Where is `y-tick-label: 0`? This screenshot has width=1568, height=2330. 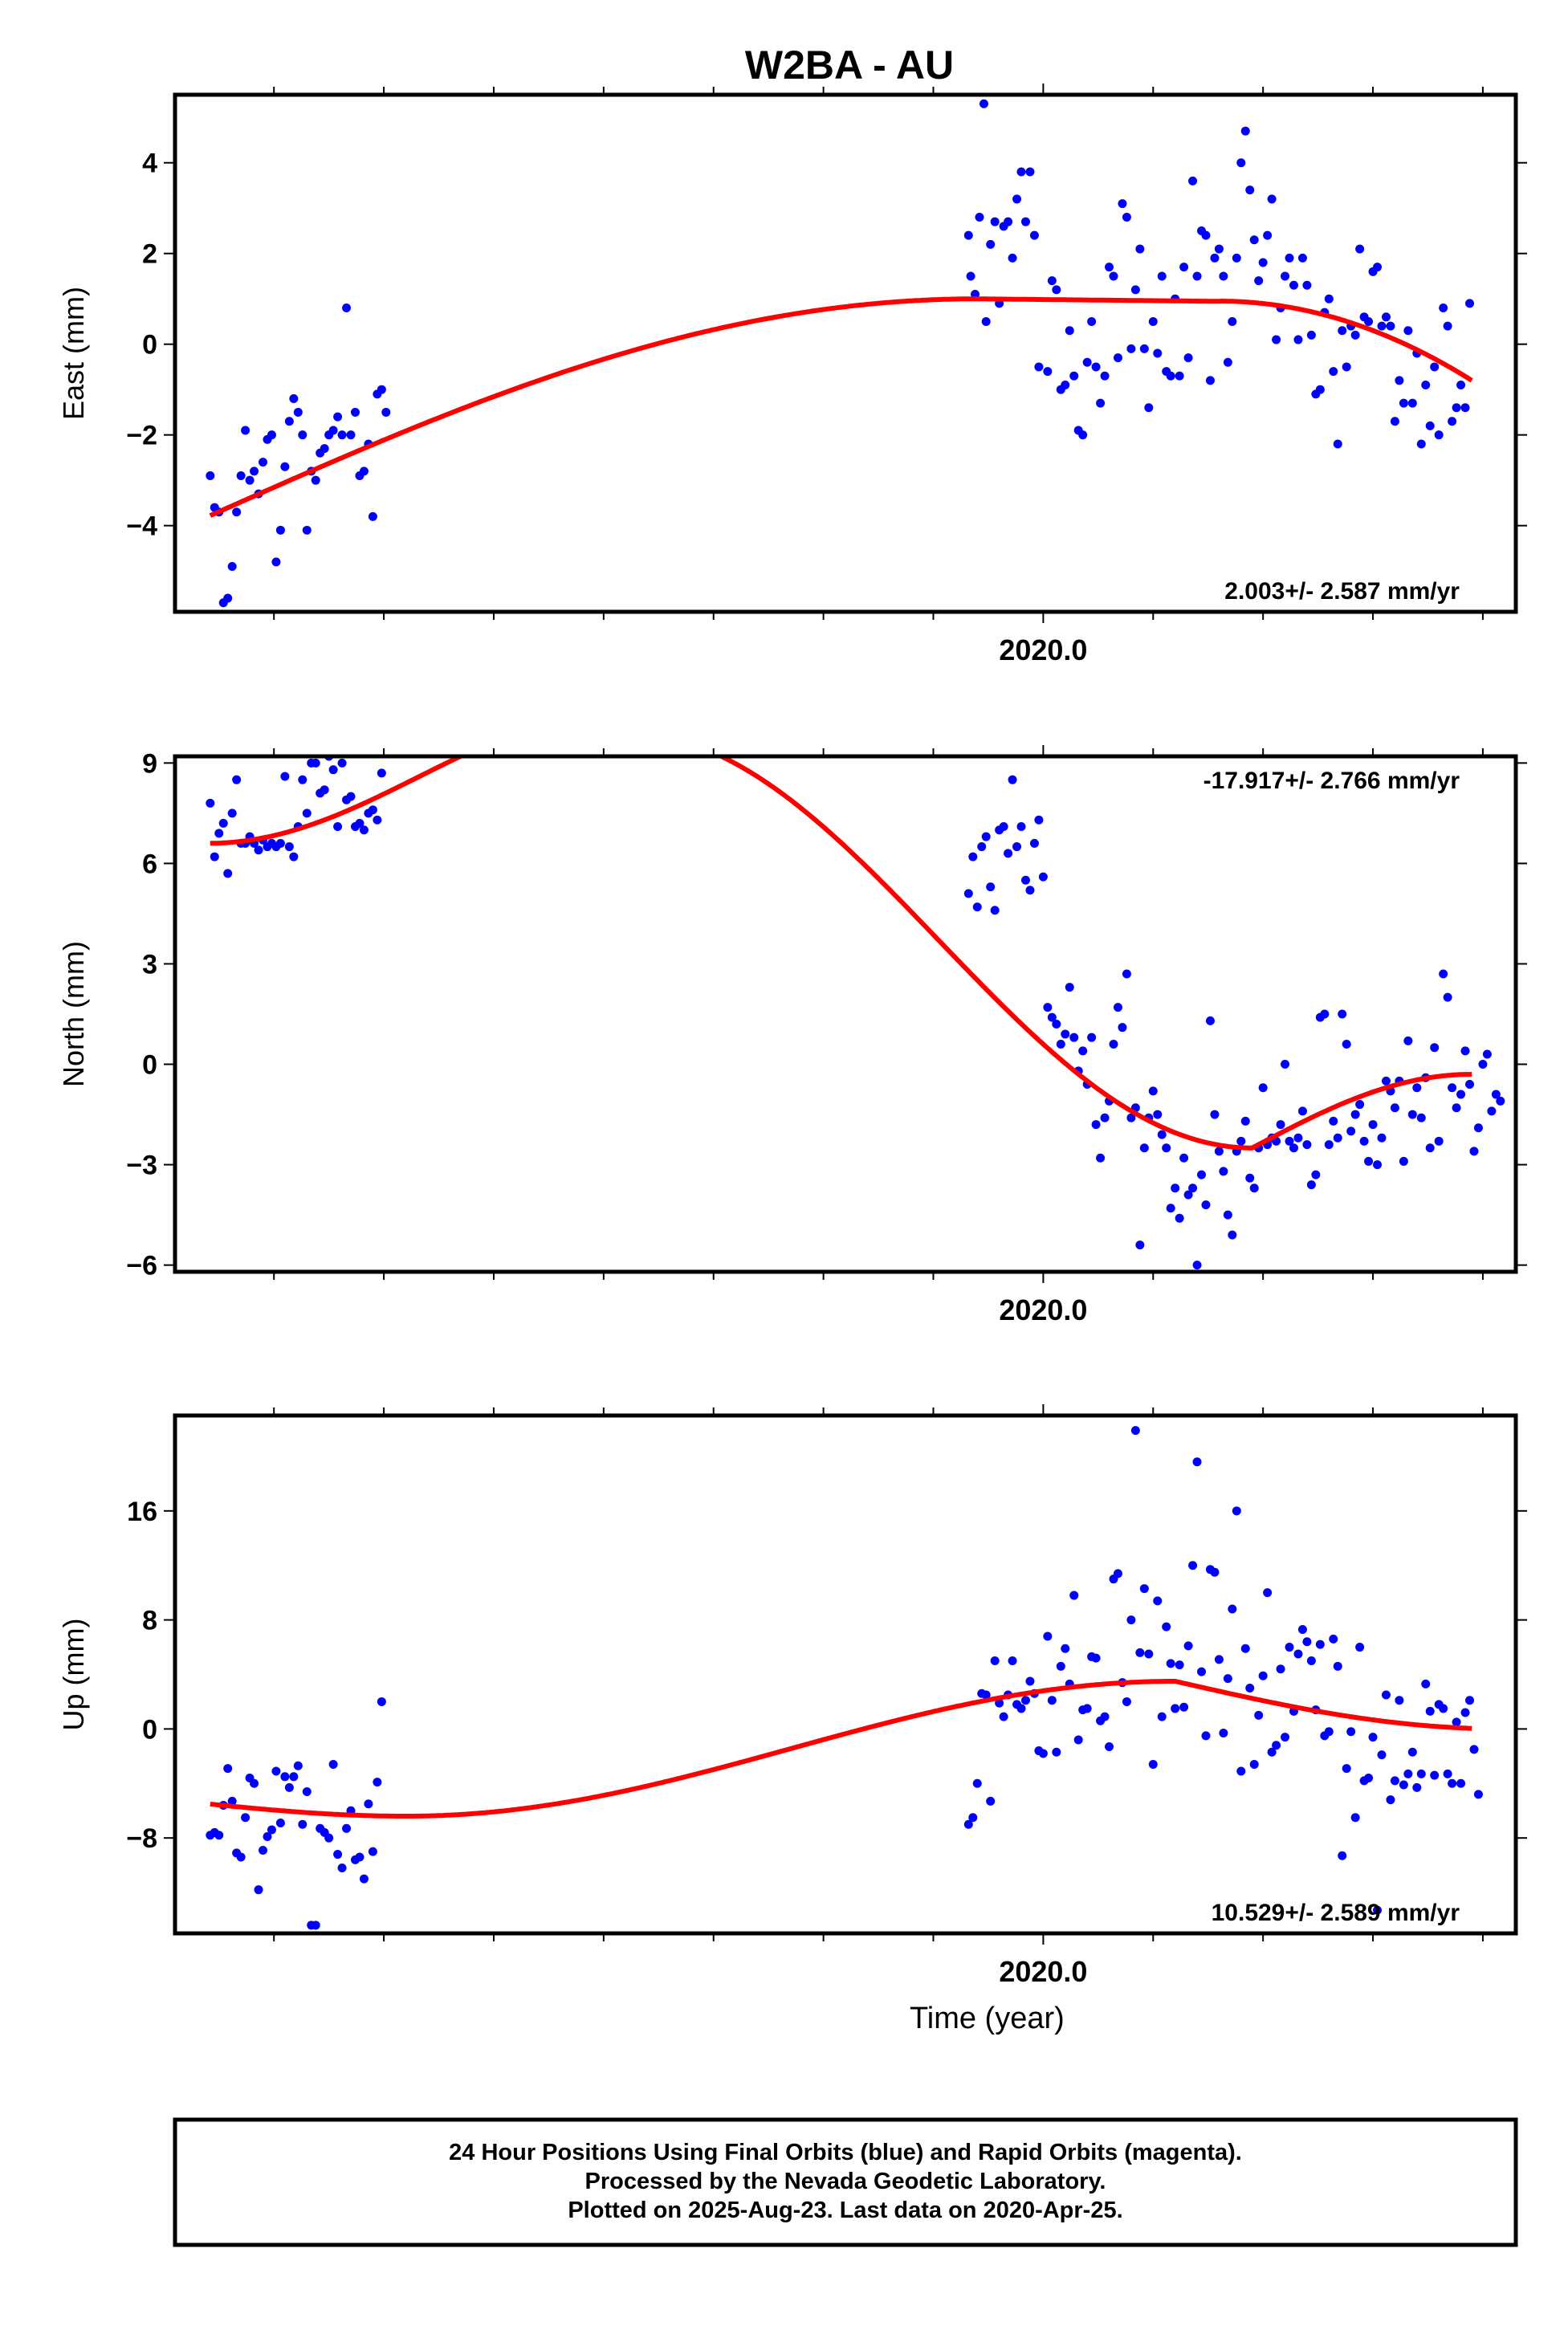 y-tick-label: 0 is located at coordinates (149, 1065).